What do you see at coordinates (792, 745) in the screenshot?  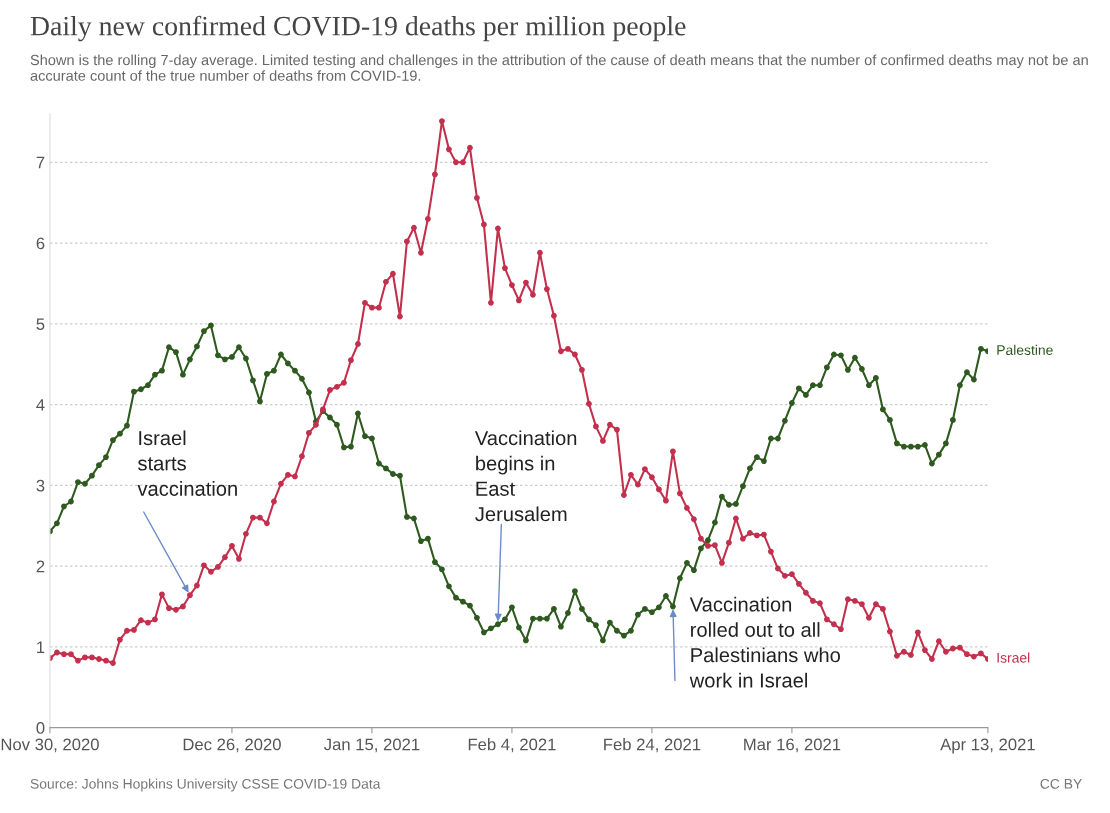 I see `x-tick-label: Mar 16, 2021` at bounding box center [792, 745].